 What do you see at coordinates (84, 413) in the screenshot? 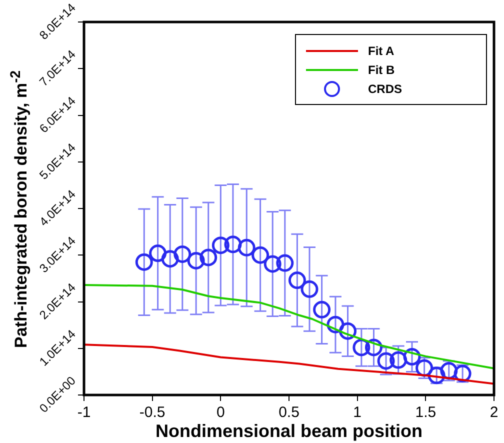
I see `x-tick-label: -1` at bounding box center [84, 413].